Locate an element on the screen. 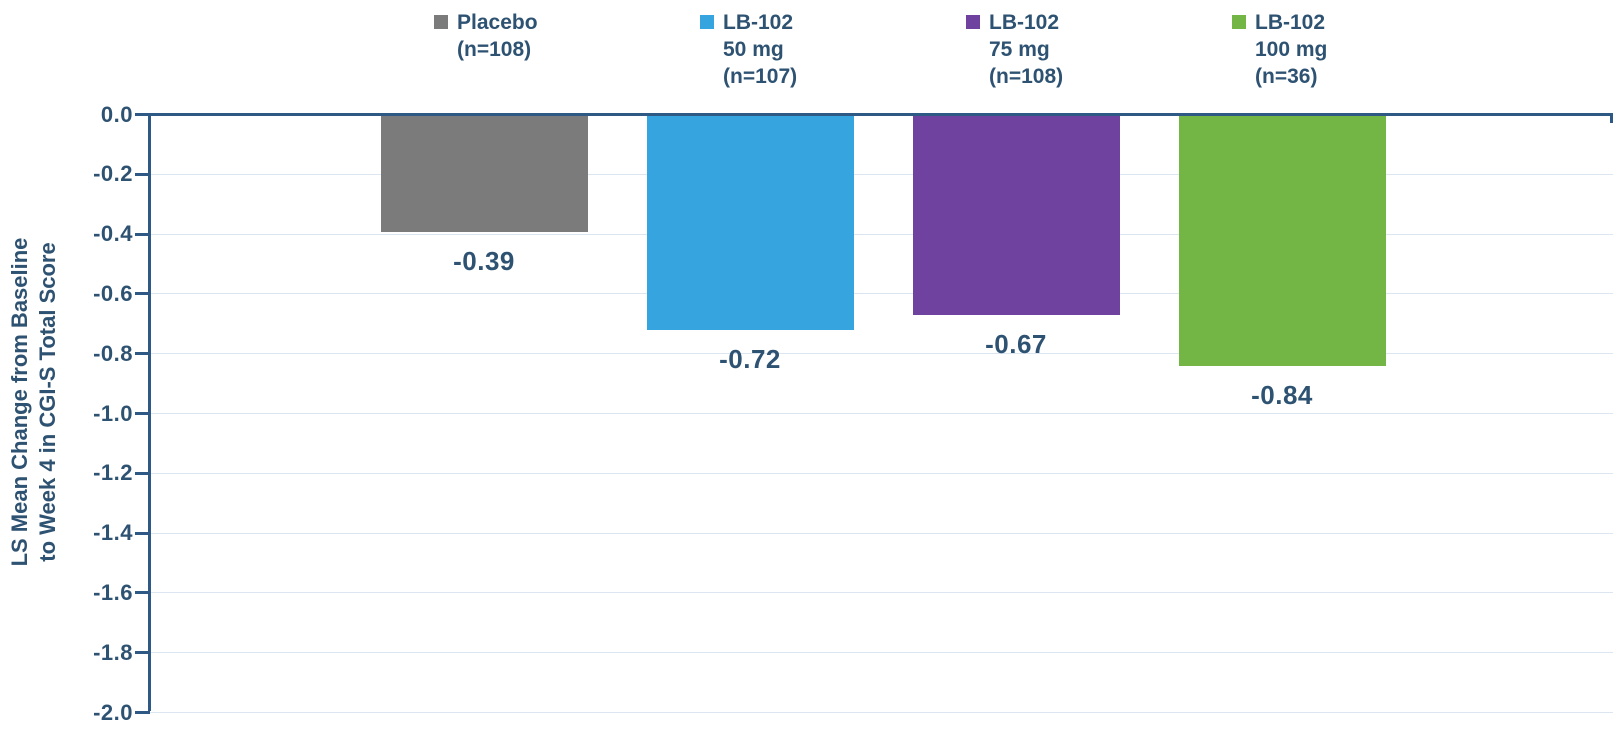 Image resolution: width=1621 pixels, height=729 pixels. y-axis-tick-label: -1.2 is located at coordinates (113, 473).